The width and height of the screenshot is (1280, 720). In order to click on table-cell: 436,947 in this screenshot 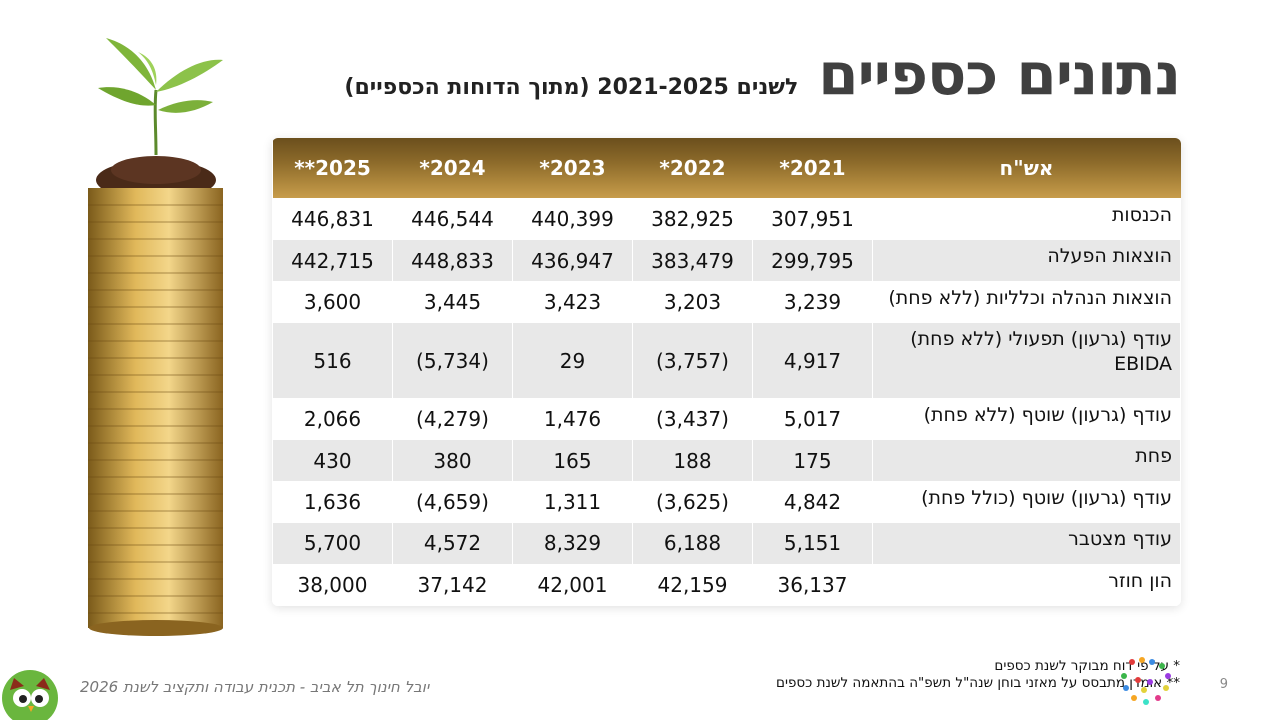, I will do `click(572, 260)`.